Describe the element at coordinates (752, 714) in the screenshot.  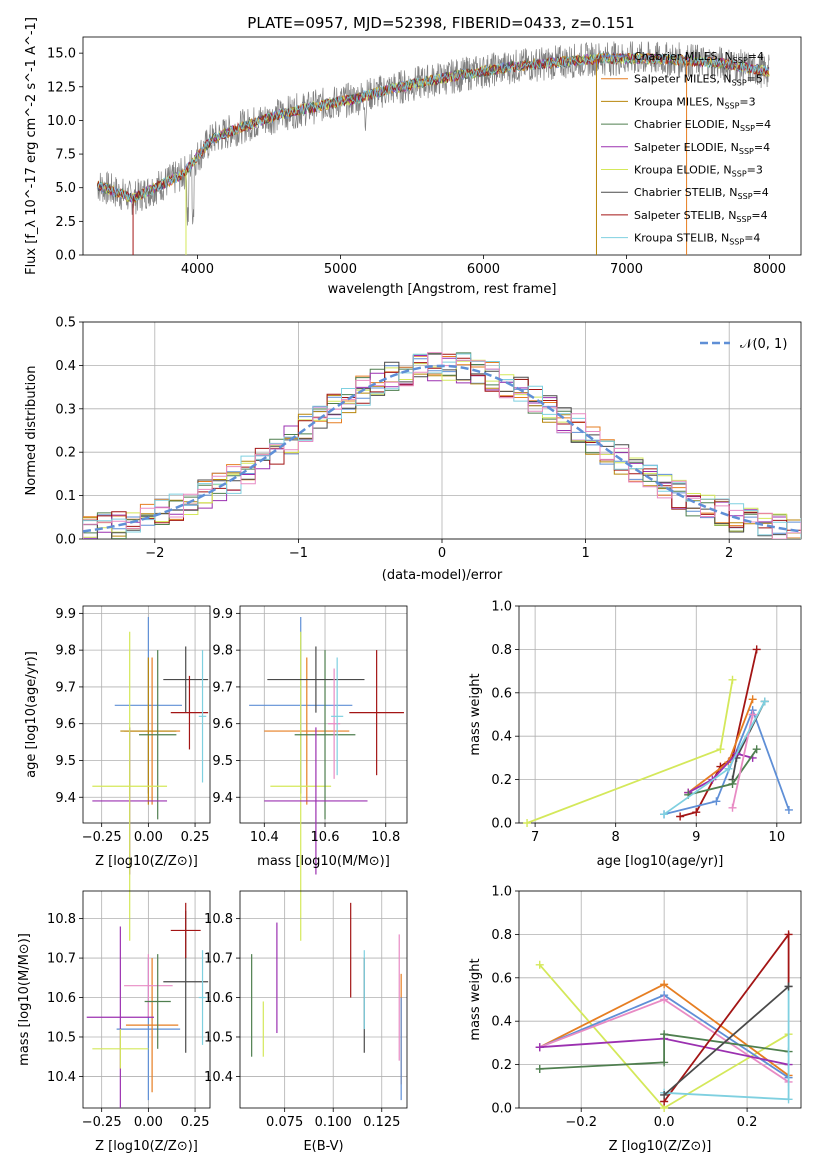
I see `series-marker-pink` at that location.